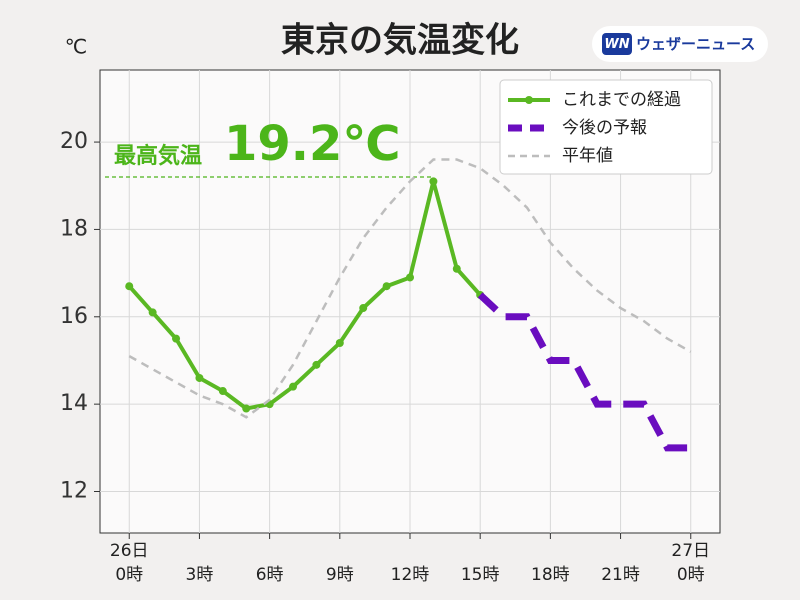 Image resolution: width=800 pixels, height=600 pixels. What do you see at coordinates (620, 575) in the screenshot?
I see `x-tick-label: 21時` at bounding box center [620, 575].